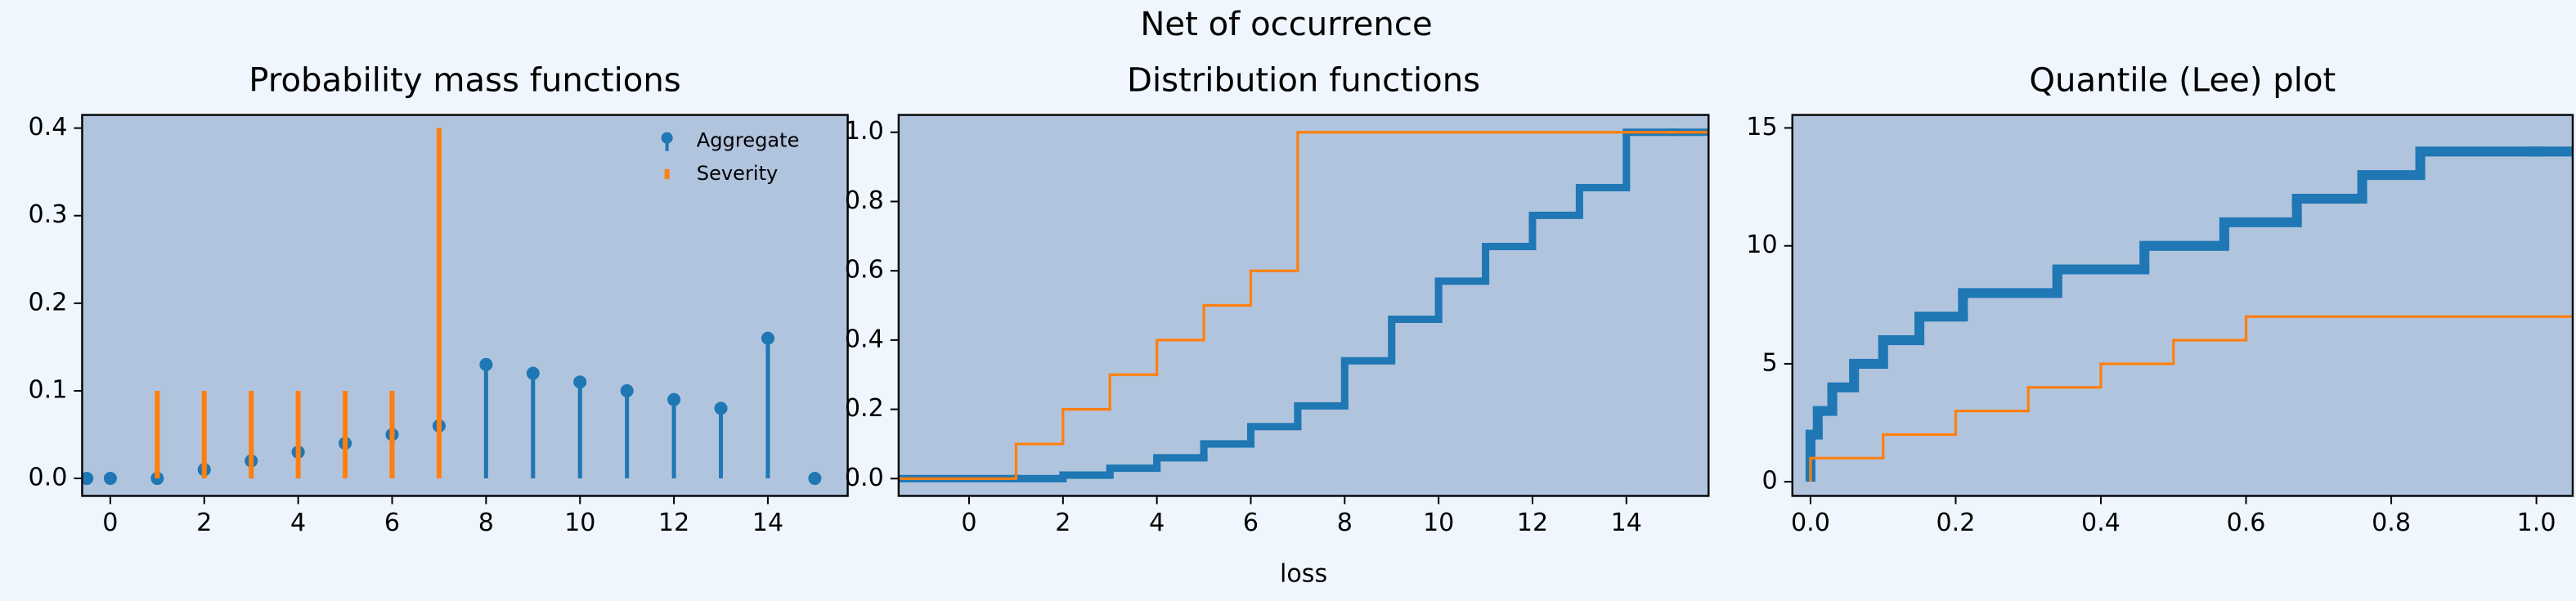 The image size is (2576, 601). What do you see at coordinates (2182, 80) in the screenshot?
I see `chart-title: Quantile (Lee) plot` at bounding box center [2182, 80].